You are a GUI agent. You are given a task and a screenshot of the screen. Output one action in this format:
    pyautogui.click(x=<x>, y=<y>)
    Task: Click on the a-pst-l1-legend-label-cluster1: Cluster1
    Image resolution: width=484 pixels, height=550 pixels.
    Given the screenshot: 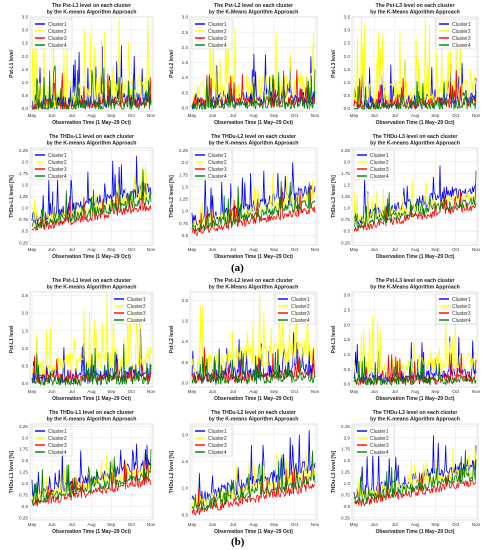 What is the action you would take?
    pyautogui.click(x=57, y=25)
    